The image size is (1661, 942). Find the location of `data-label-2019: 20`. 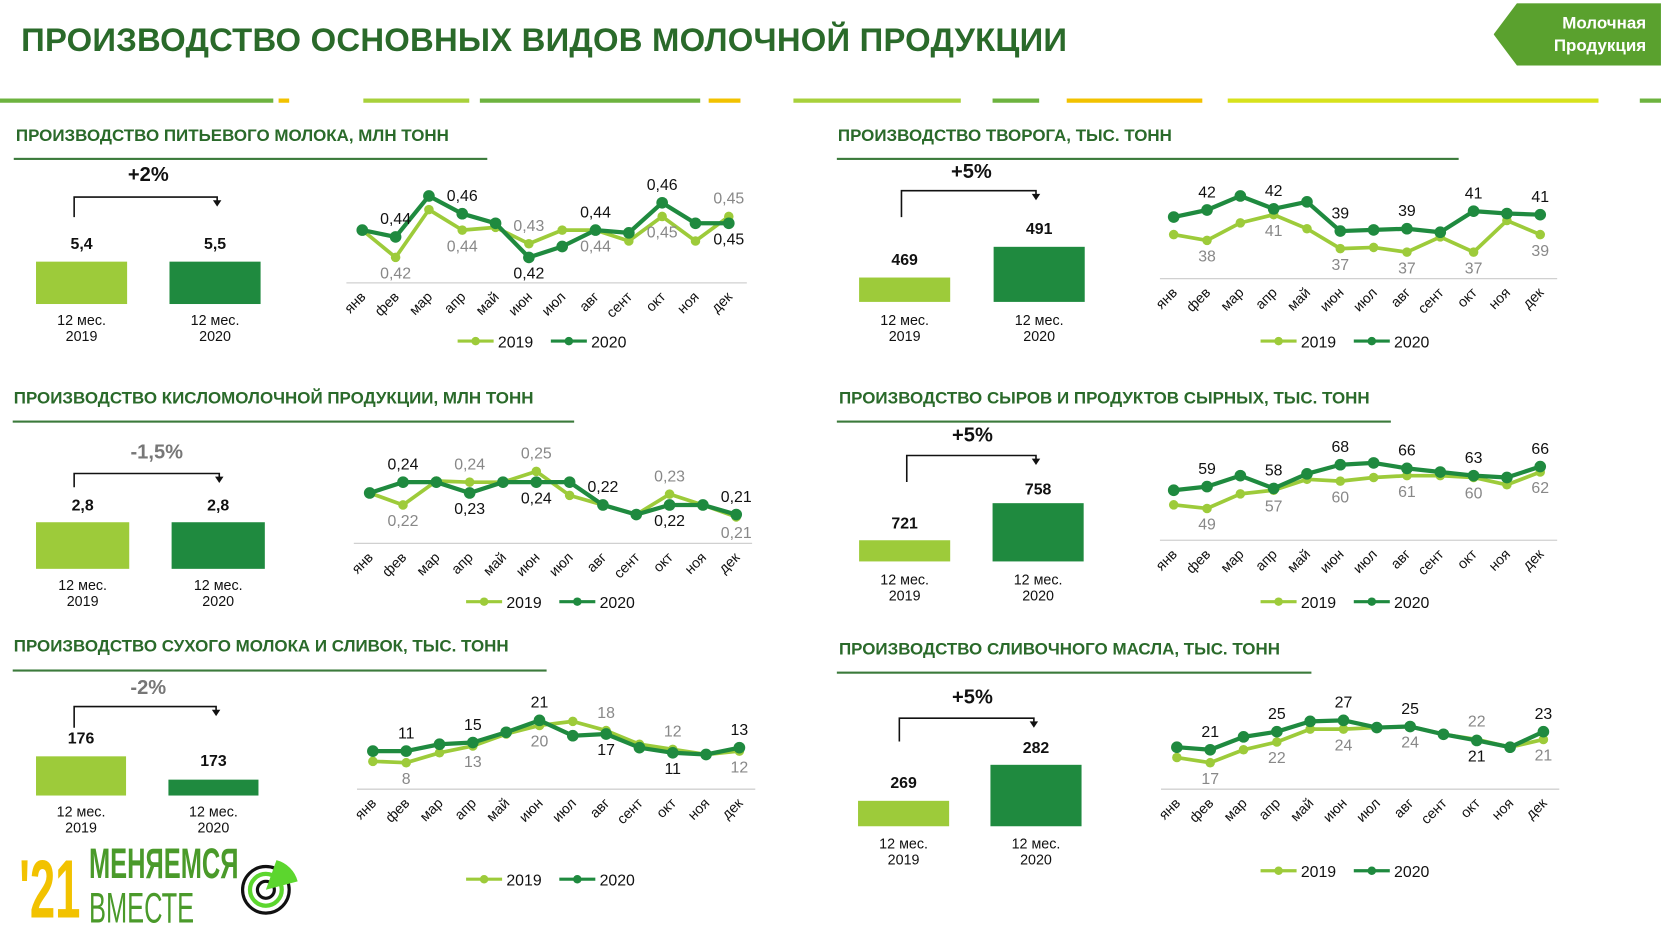

data-label-2019: 20 is located at coordinates (540, 742).